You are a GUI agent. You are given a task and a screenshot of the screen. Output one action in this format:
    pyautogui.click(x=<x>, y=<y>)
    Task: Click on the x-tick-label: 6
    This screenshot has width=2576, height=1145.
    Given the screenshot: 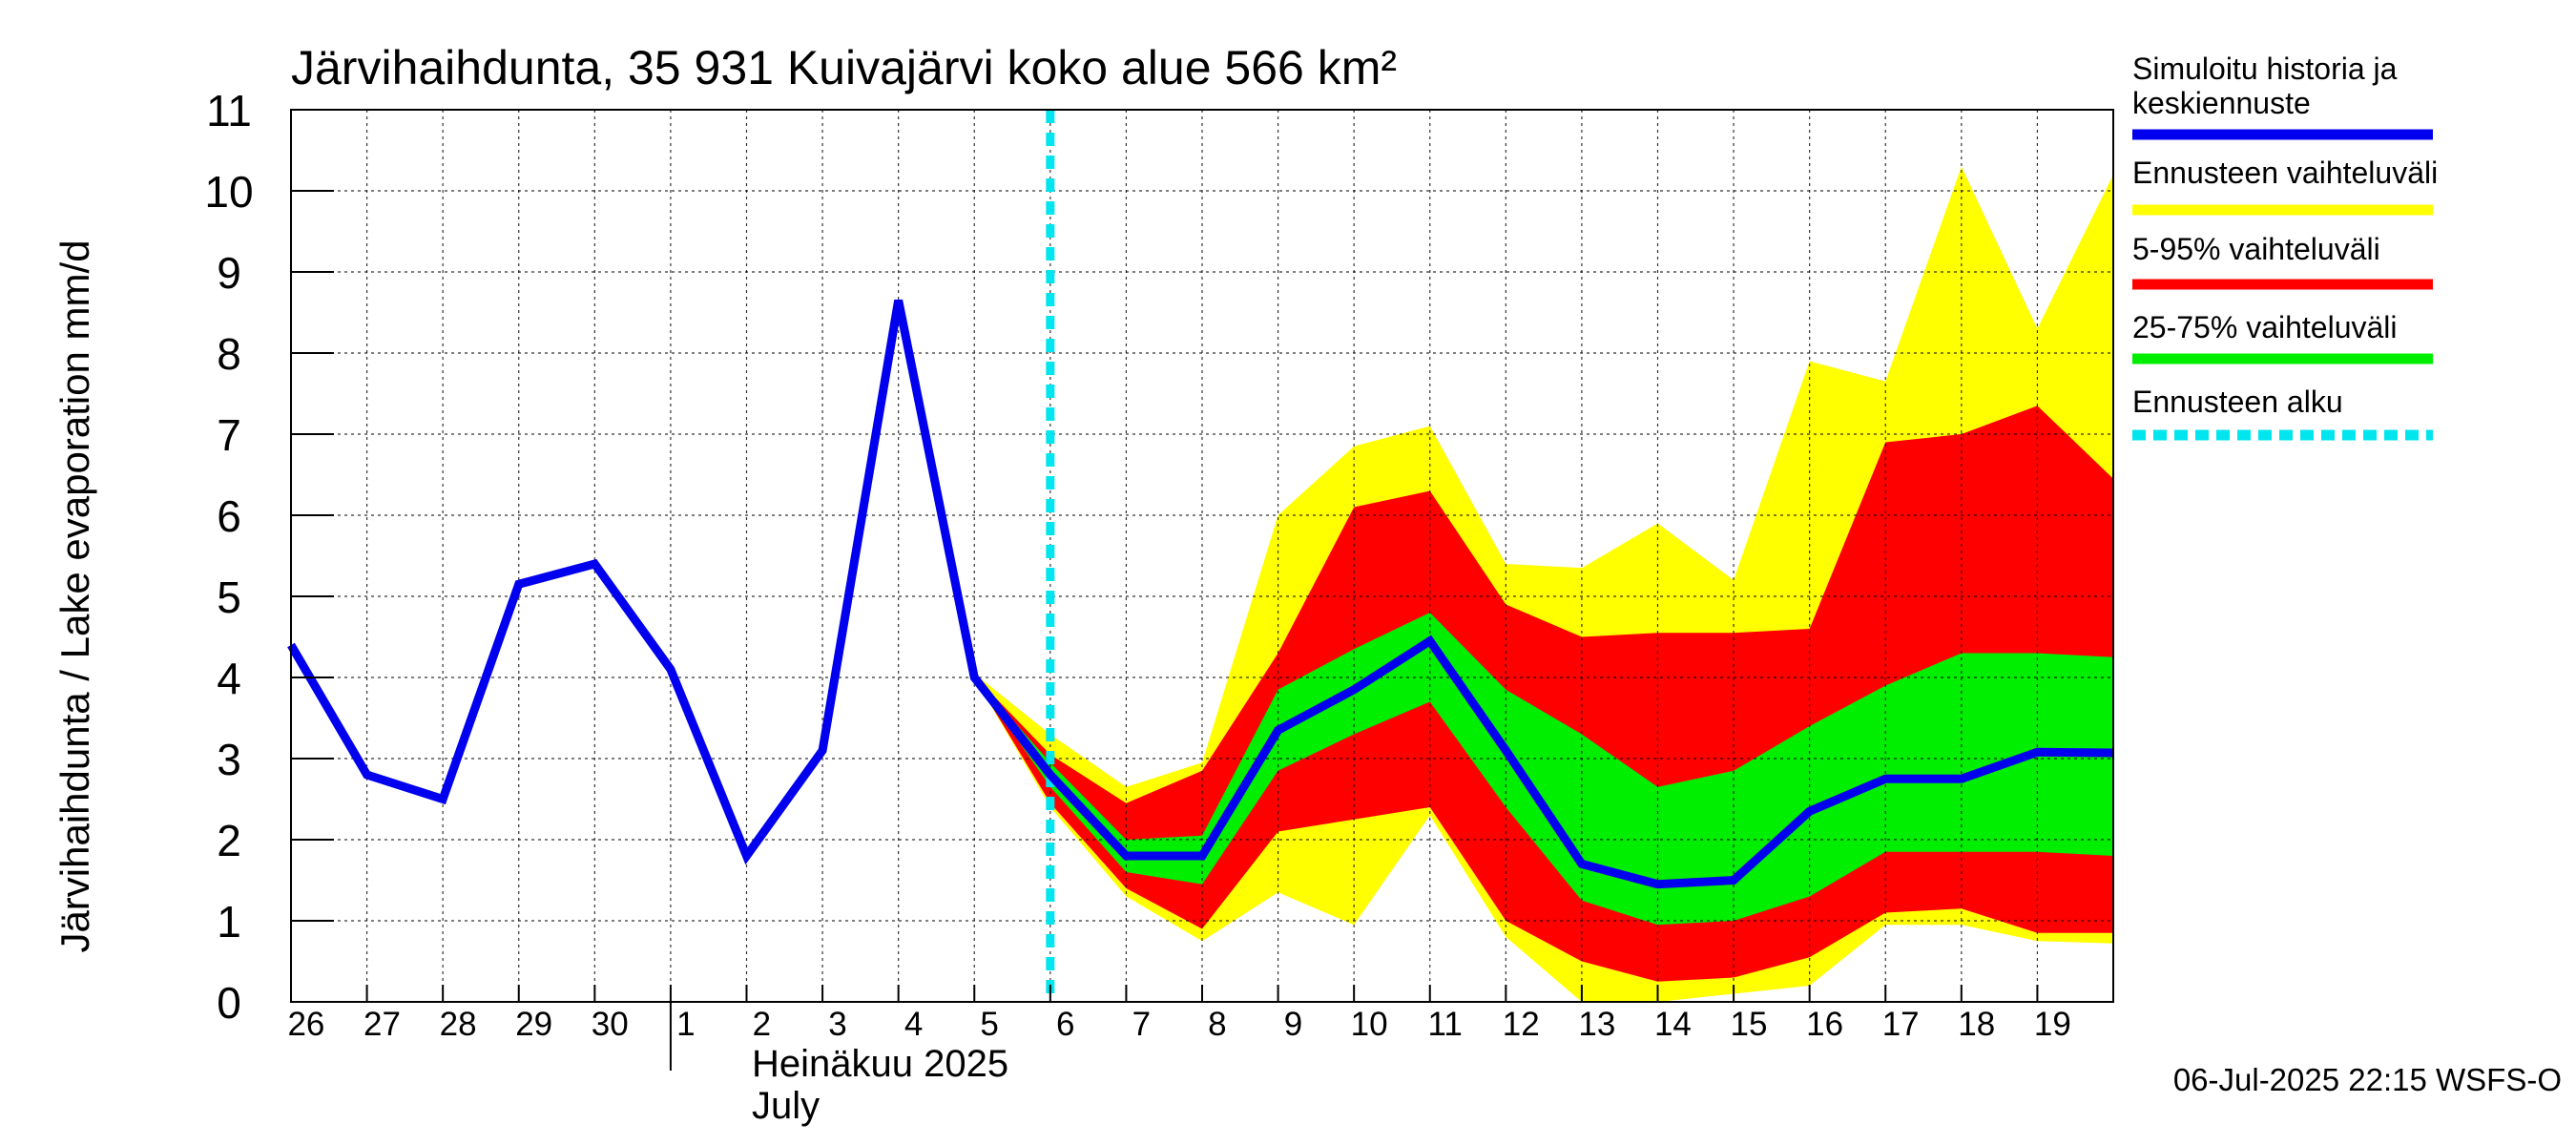 What is the action you would take?
    pyautogui.click(x=1065, y=1025)
    